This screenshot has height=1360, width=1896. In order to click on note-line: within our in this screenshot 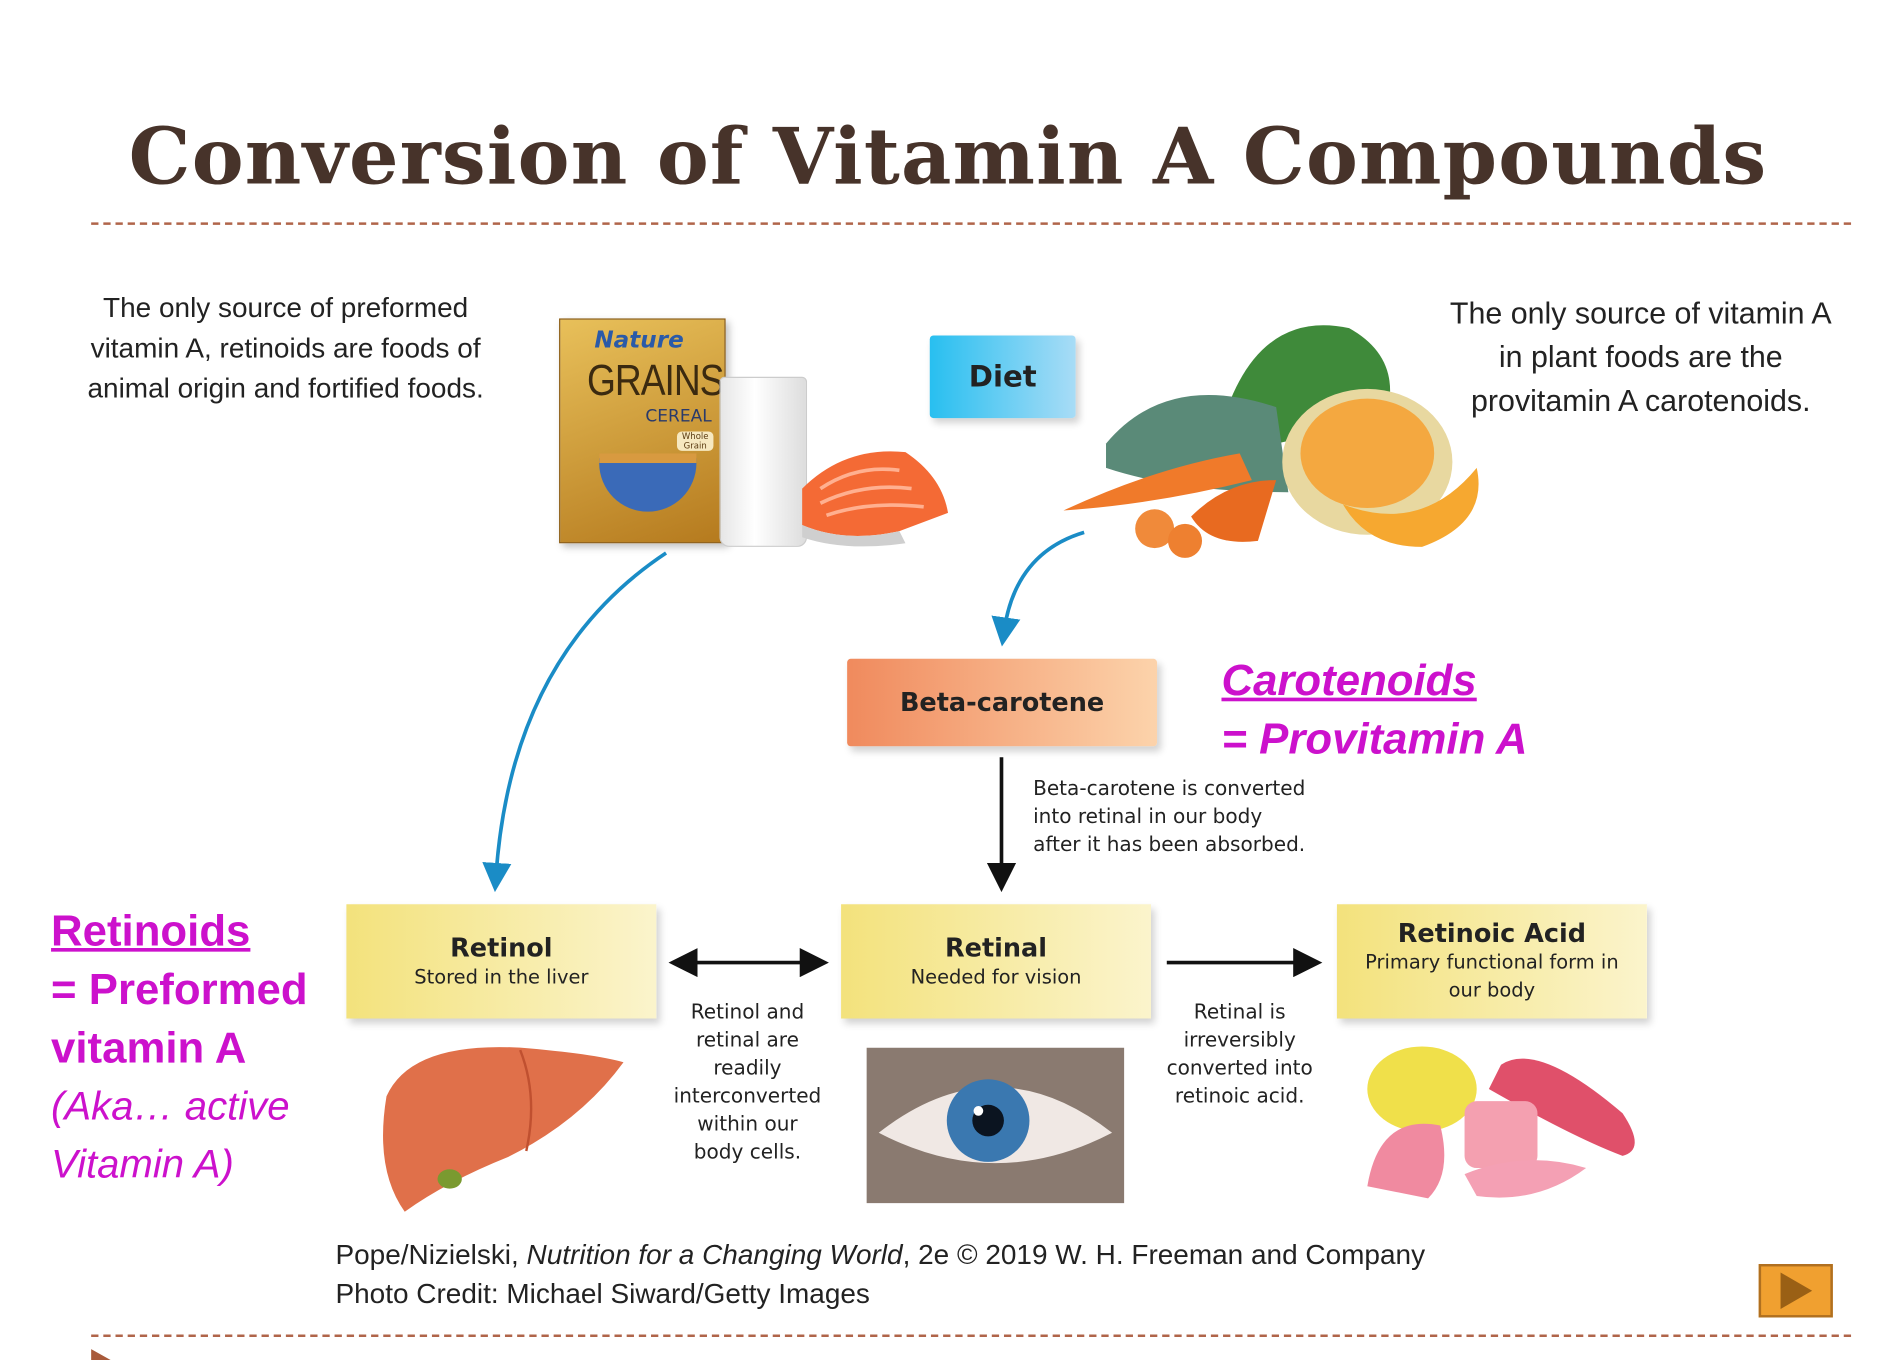, I will do `click(747, 1124)`.